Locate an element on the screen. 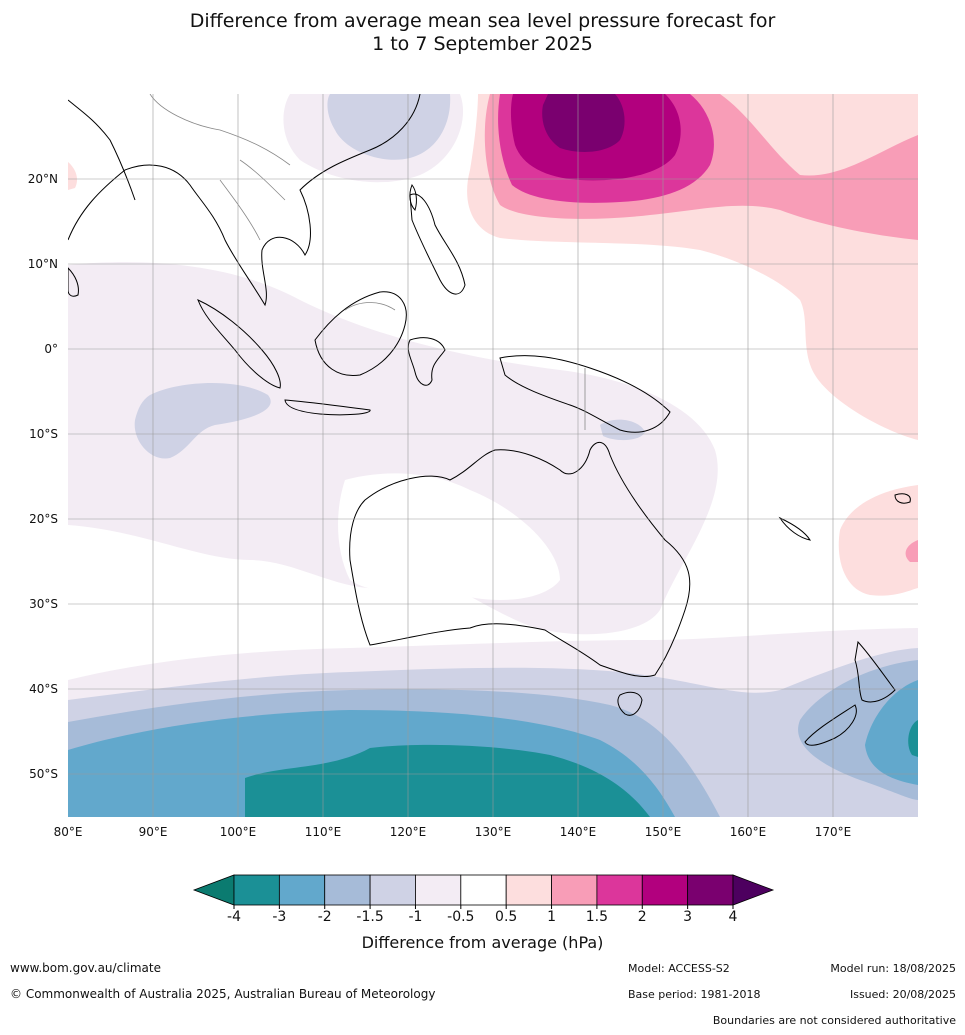 The width and height of the screenshot is (965, 1035). colorbar-arrow-low is located at coordinates (213, 890).